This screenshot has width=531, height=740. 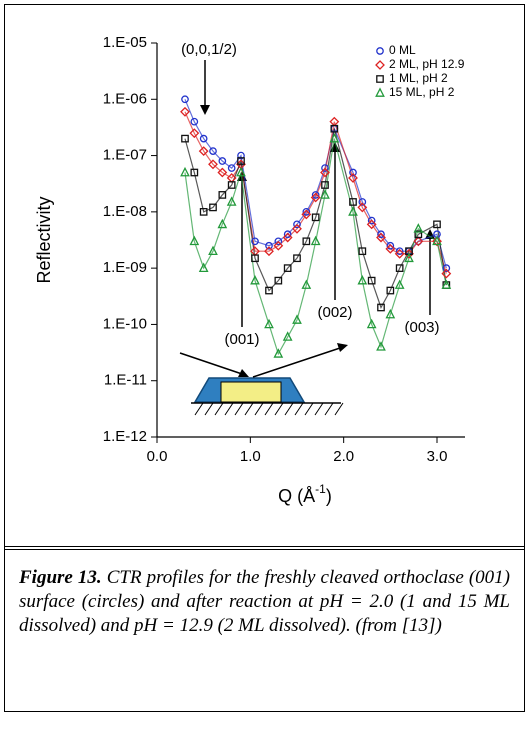 What do you see at coordinates (296, 496) in the screenshot?
I see `x-label-text: Q (Å` at bounding box center [296, 496].